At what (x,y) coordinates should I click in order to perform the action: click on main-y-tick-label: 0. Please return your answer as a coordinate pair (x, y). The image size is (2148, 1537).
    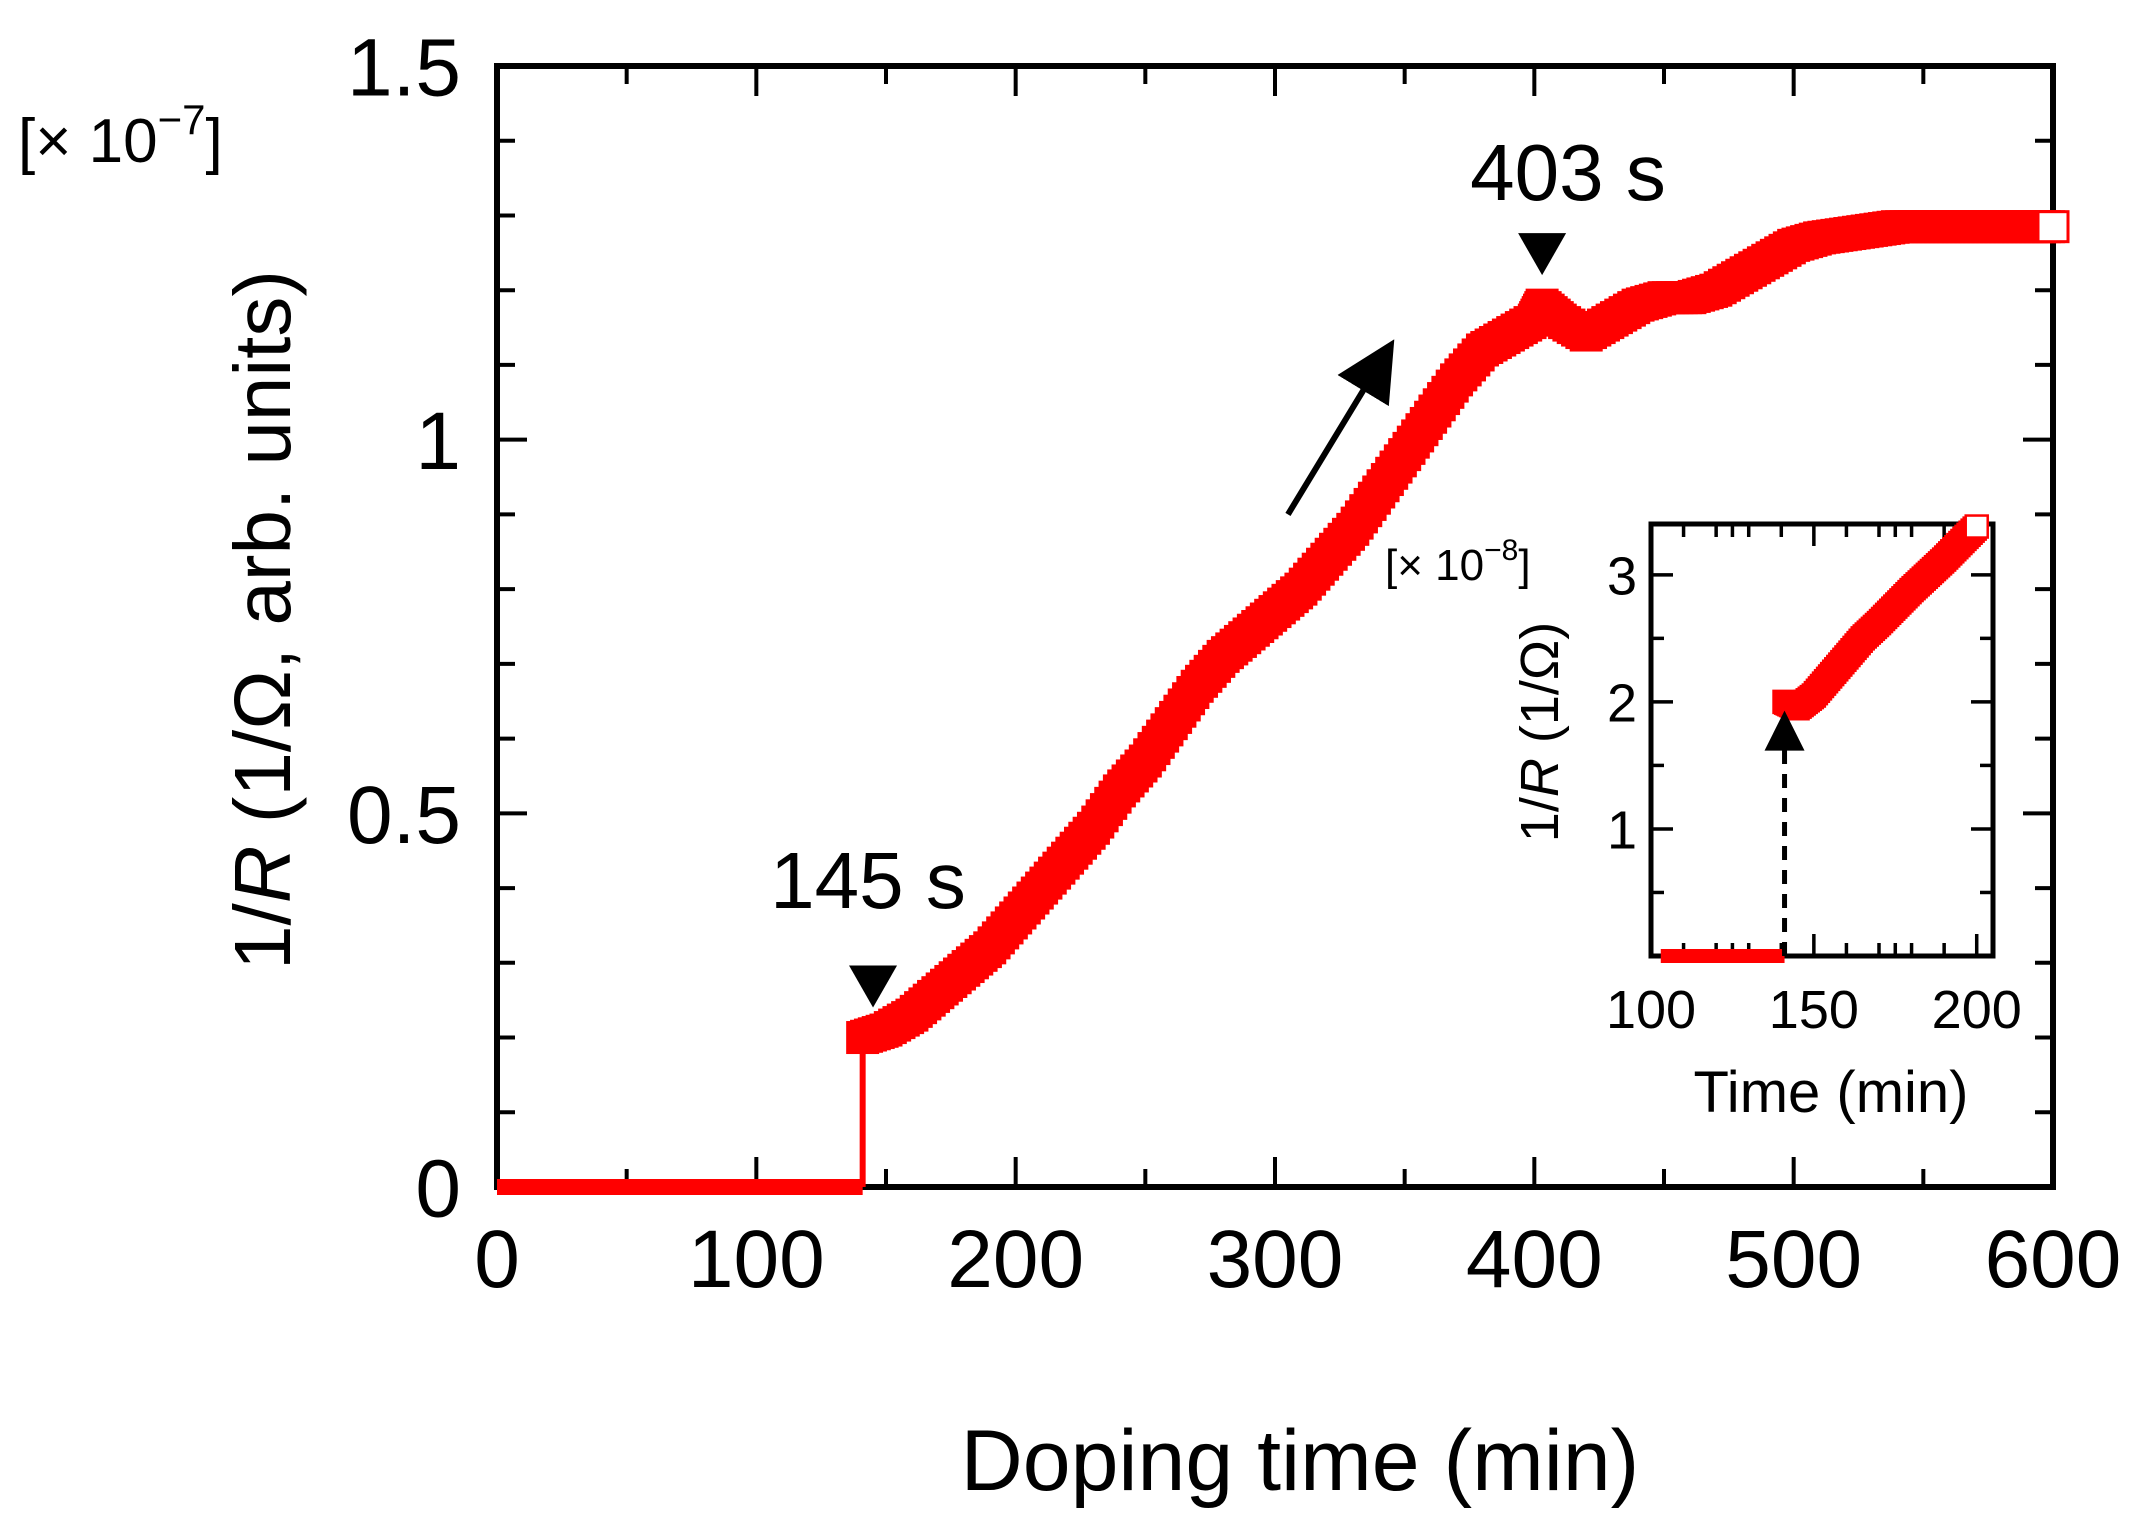
    Looking at the image, I should click on (438, 1189).